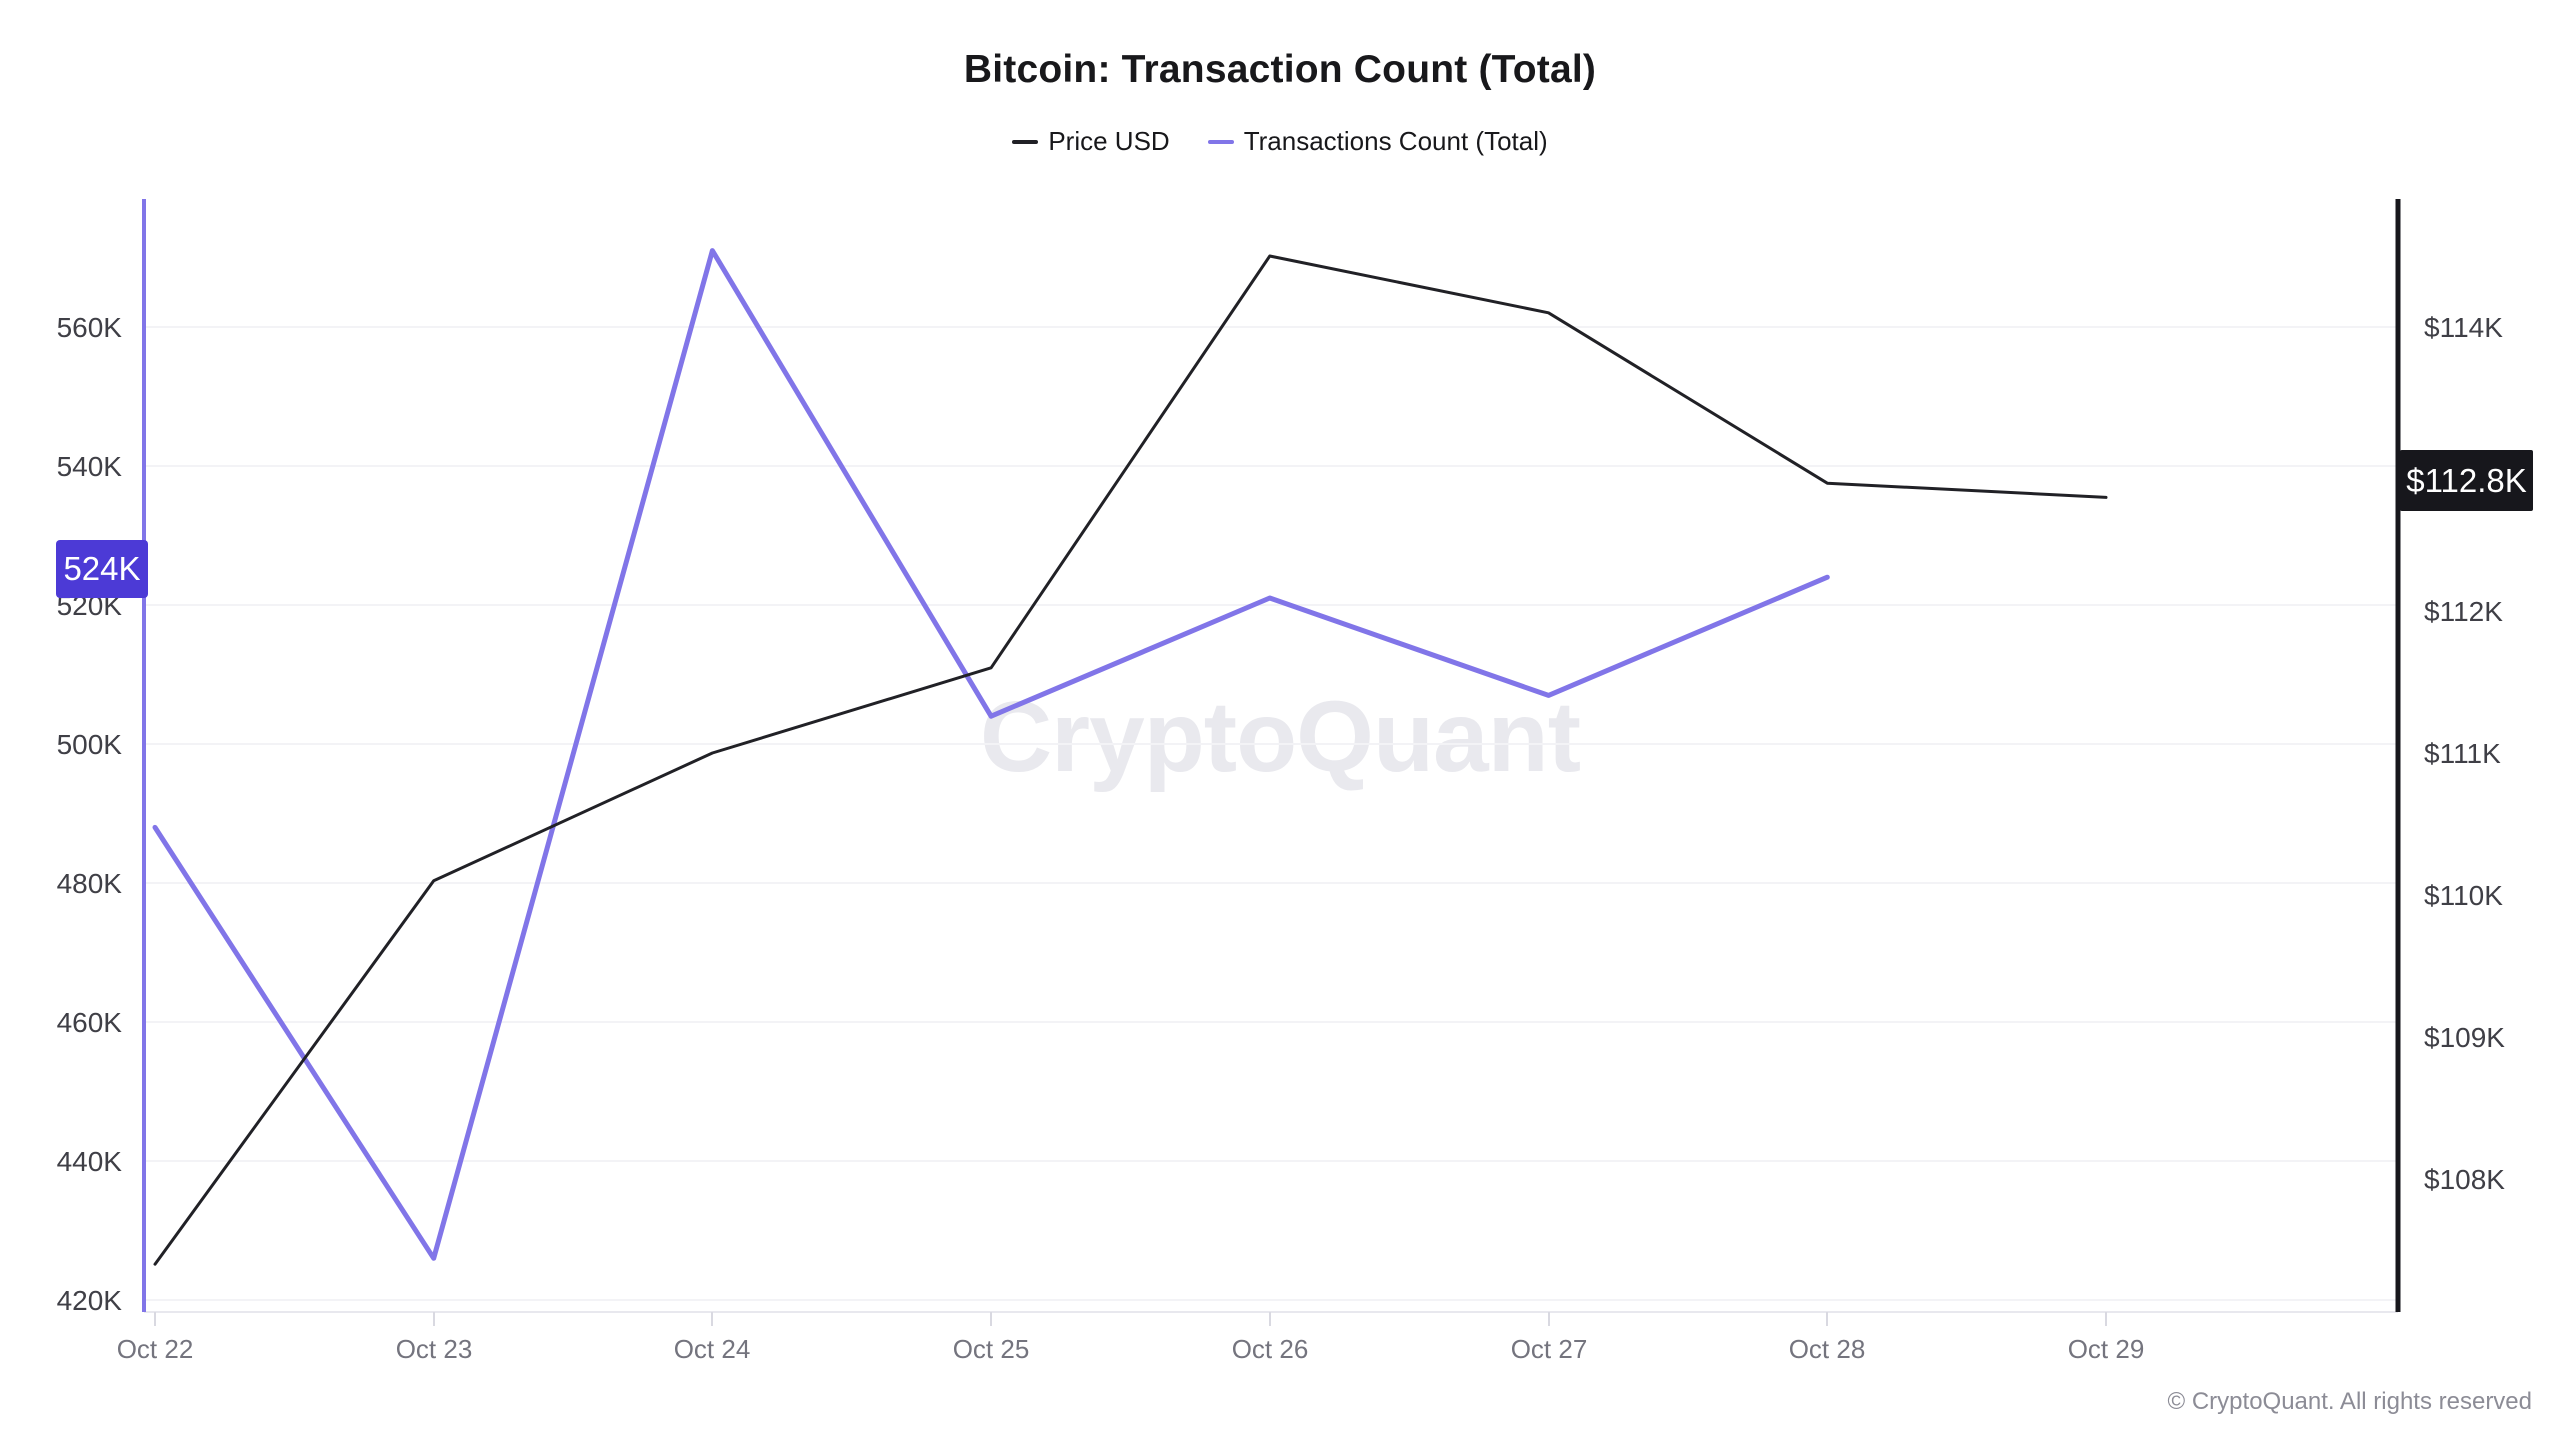 Image resolution: width=2560 pixels, height=1440 pixels. I want to click on y-tick-label: 540K, so click(89, 466).